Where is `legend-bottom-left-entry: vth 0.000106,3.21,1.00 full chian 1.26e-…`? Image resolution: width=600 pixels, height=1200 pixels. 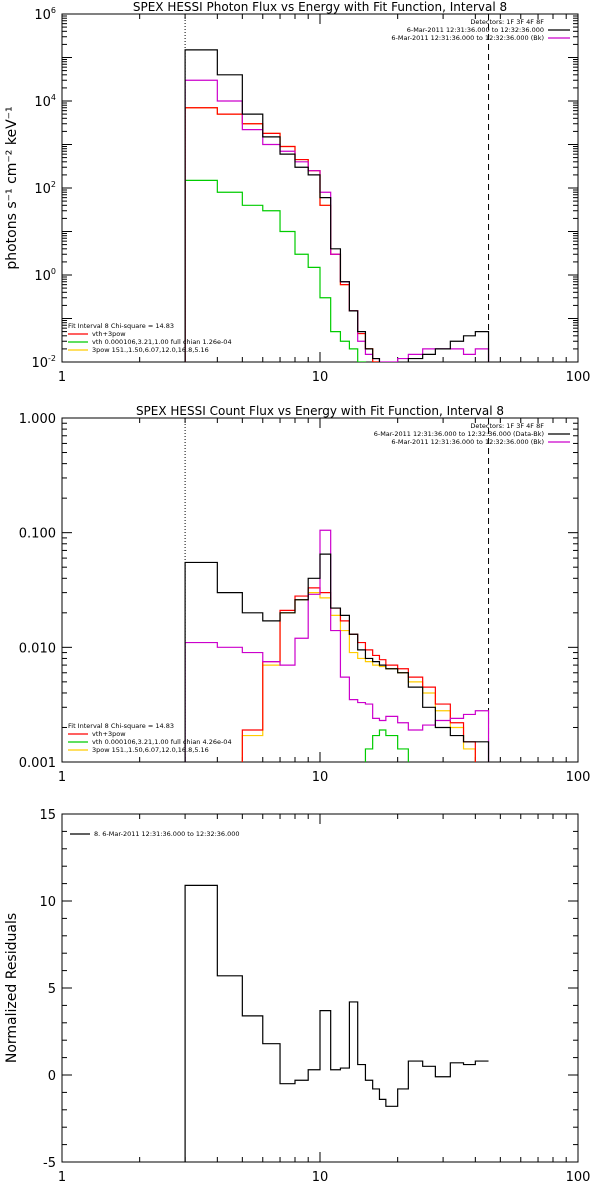 legend-bottom-left-entry: vth 0.000106,3.21,1.00 full chian 1.26e-… is located at coordinates (162, 342).